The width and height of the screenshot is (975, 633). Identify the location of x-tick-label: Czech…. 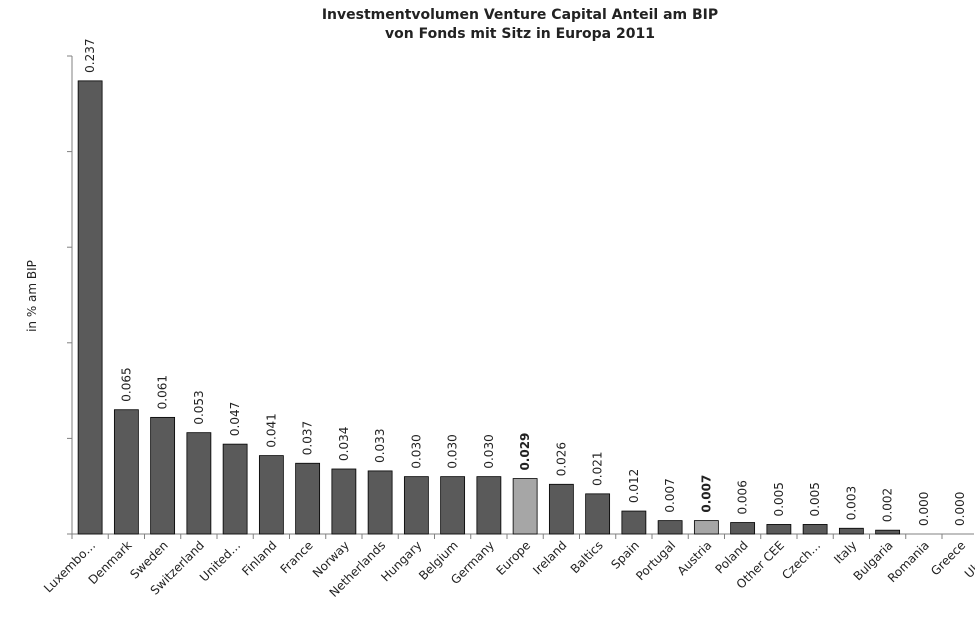
(801, 560).